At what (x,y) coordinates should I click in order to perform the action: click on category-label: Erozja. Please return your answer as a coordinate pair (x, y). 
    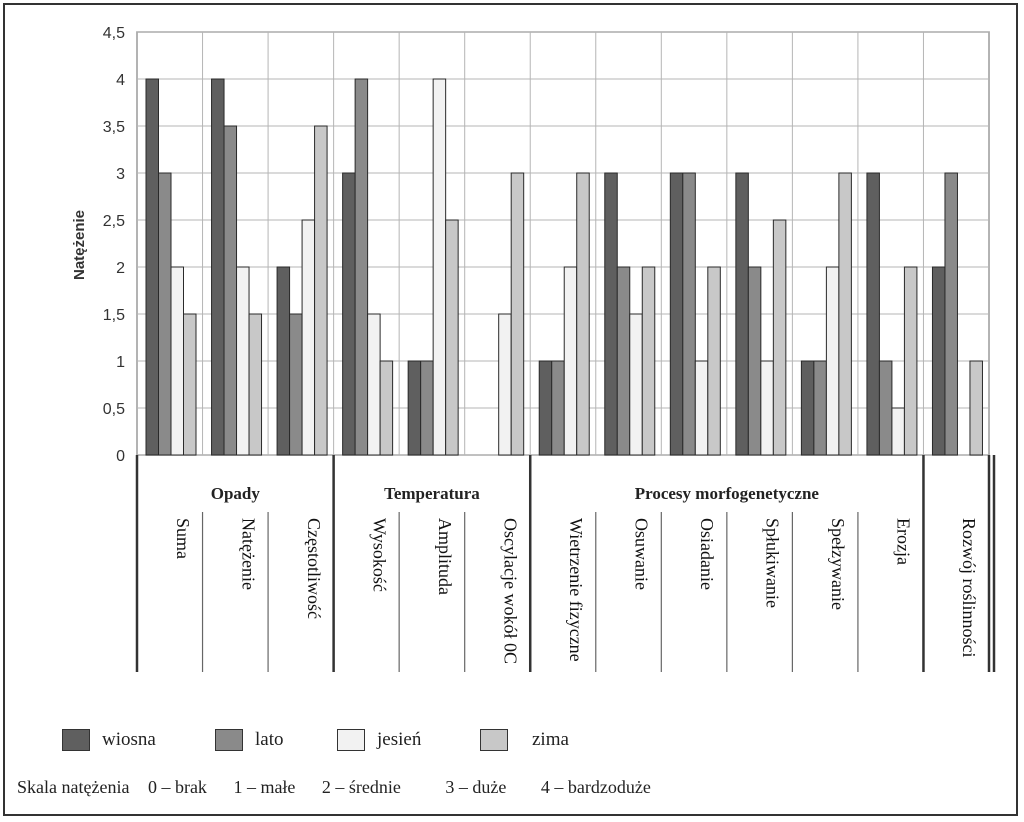
    Looking at the image, I should click on (904, 541).